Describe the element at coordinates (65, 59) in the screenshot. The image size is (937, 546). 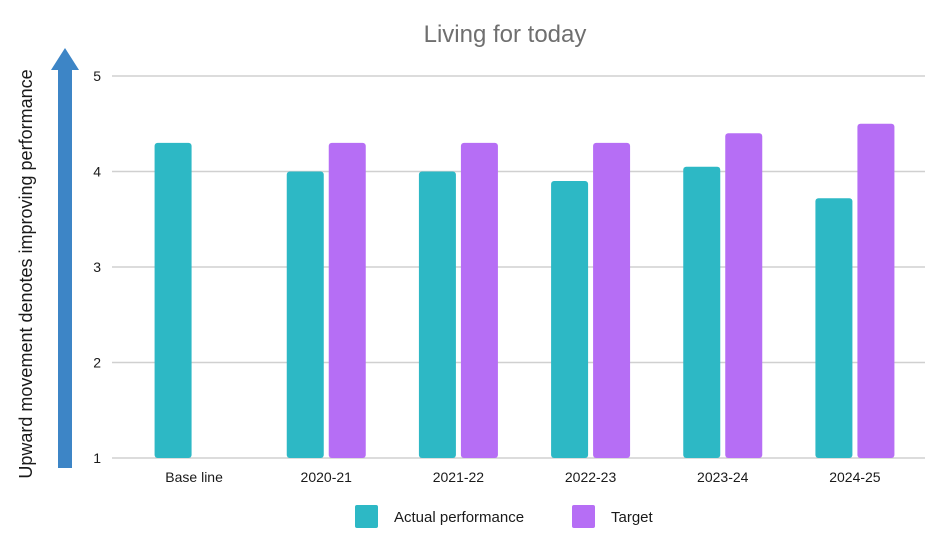
I see `arrow-head` at that location.